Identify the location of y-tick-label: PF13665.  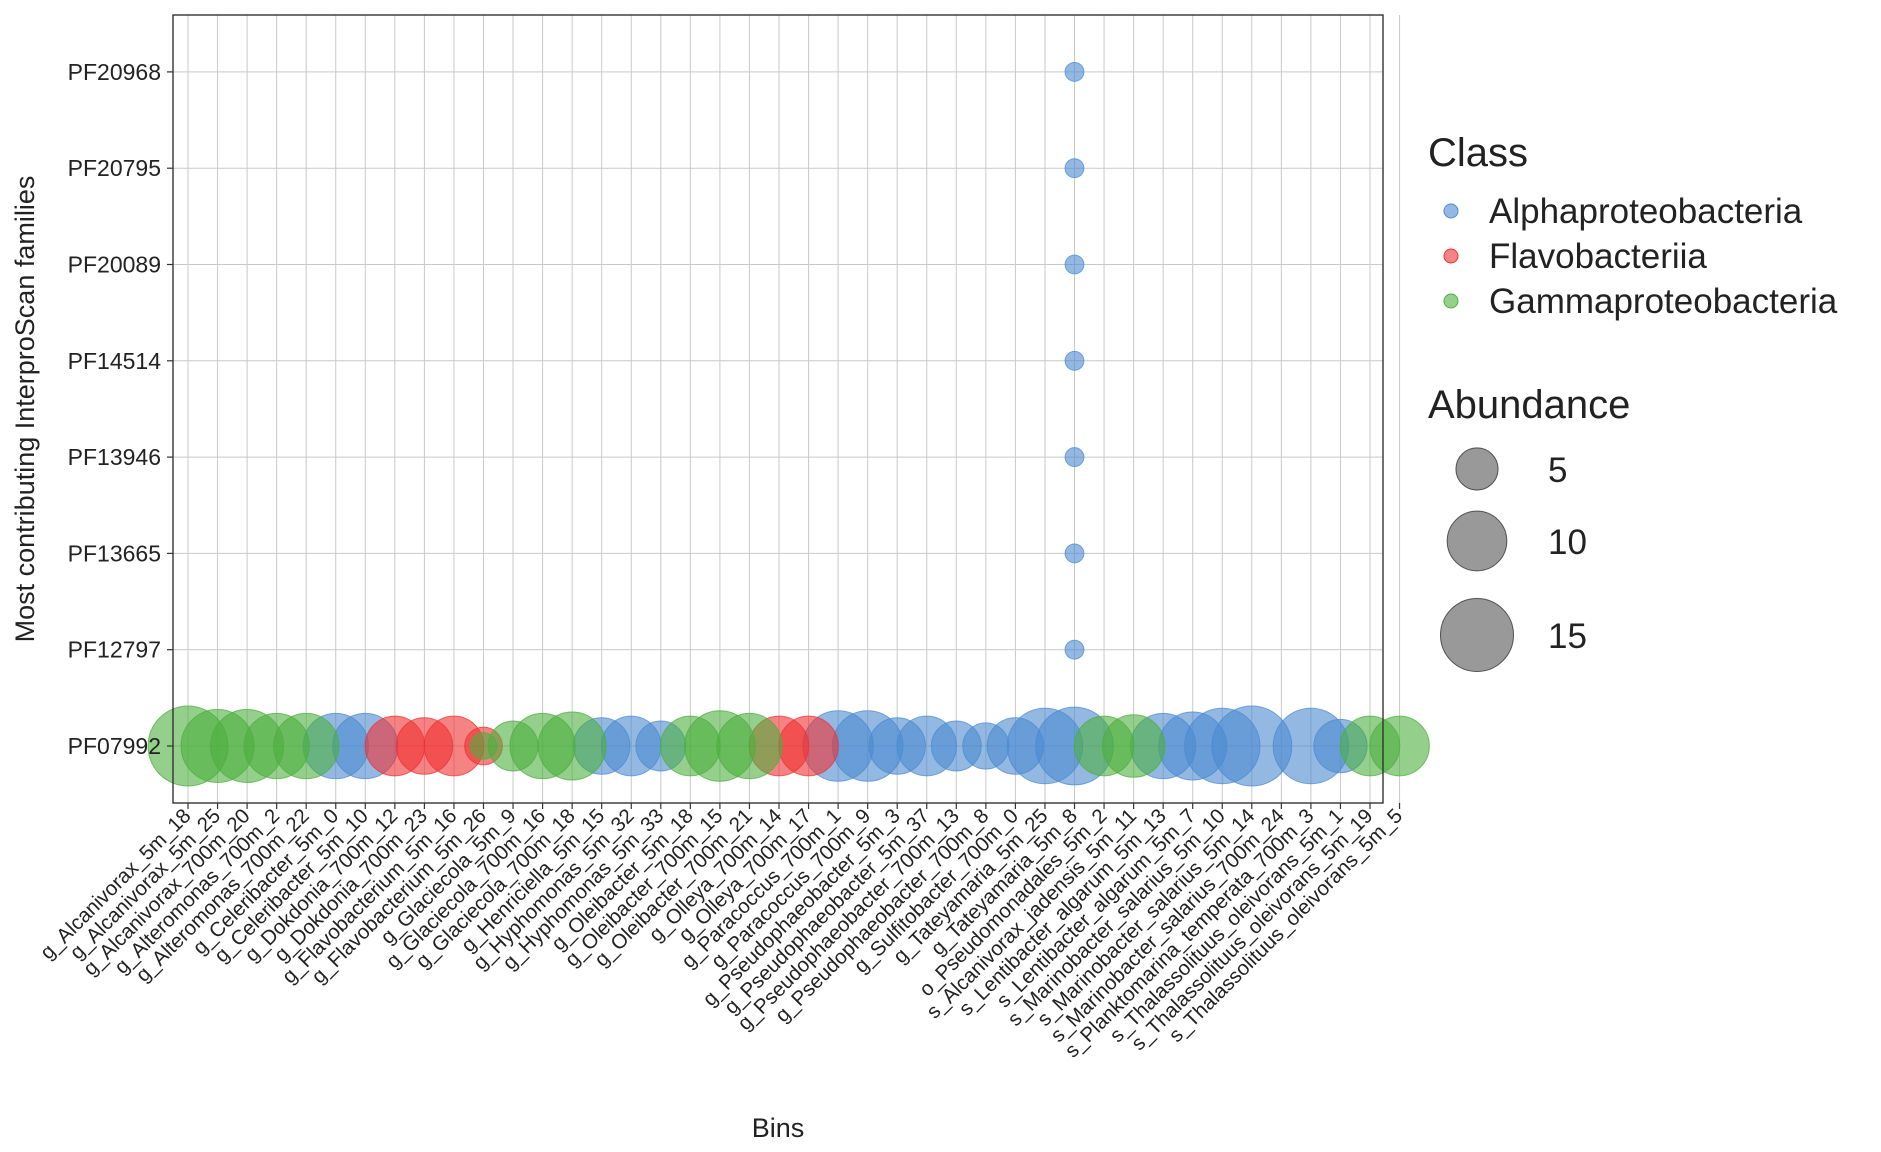
(114, 553).